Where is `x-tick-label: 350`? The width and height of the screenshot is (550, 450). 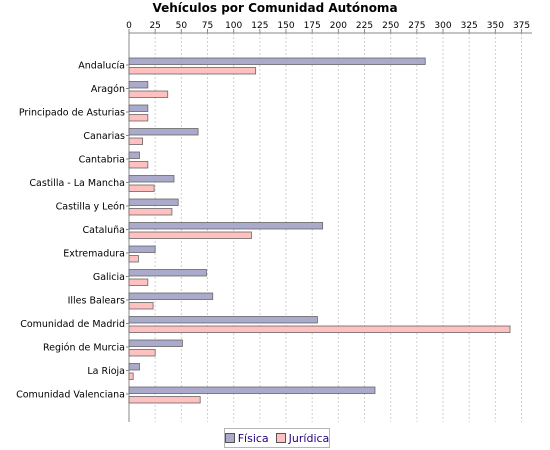
x-tick-label: 350 is located at coordinates (495, 26).